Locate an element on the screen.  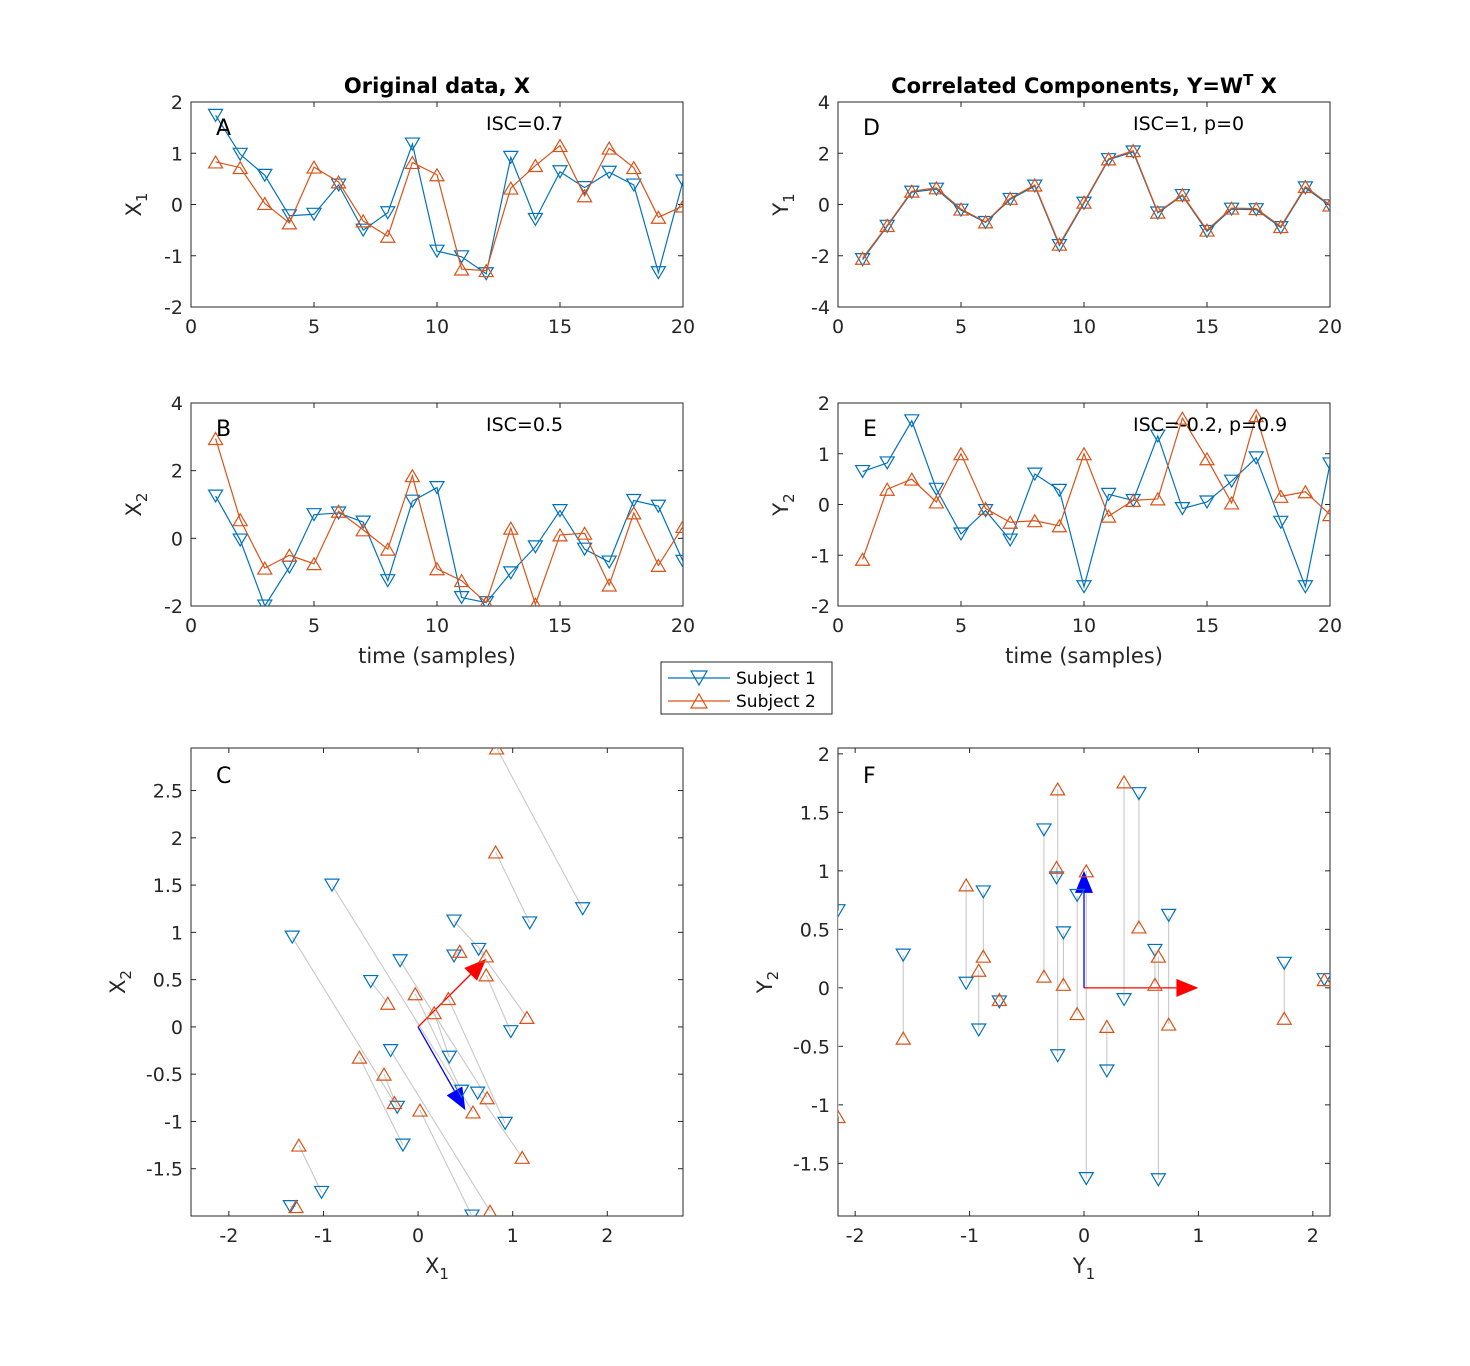
xtick-label-A: 15 is located at coordinates (560, 327).